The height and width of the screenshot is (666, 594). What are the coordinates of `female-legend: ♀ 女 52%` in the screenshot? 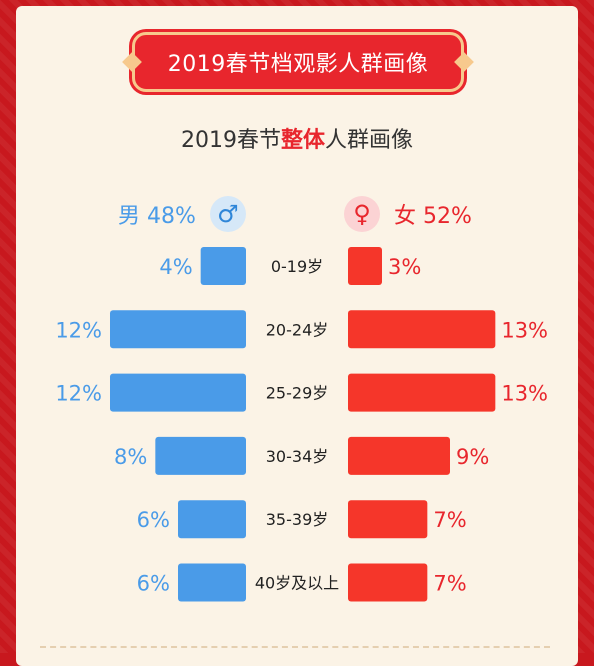 It's located at (408, 214).